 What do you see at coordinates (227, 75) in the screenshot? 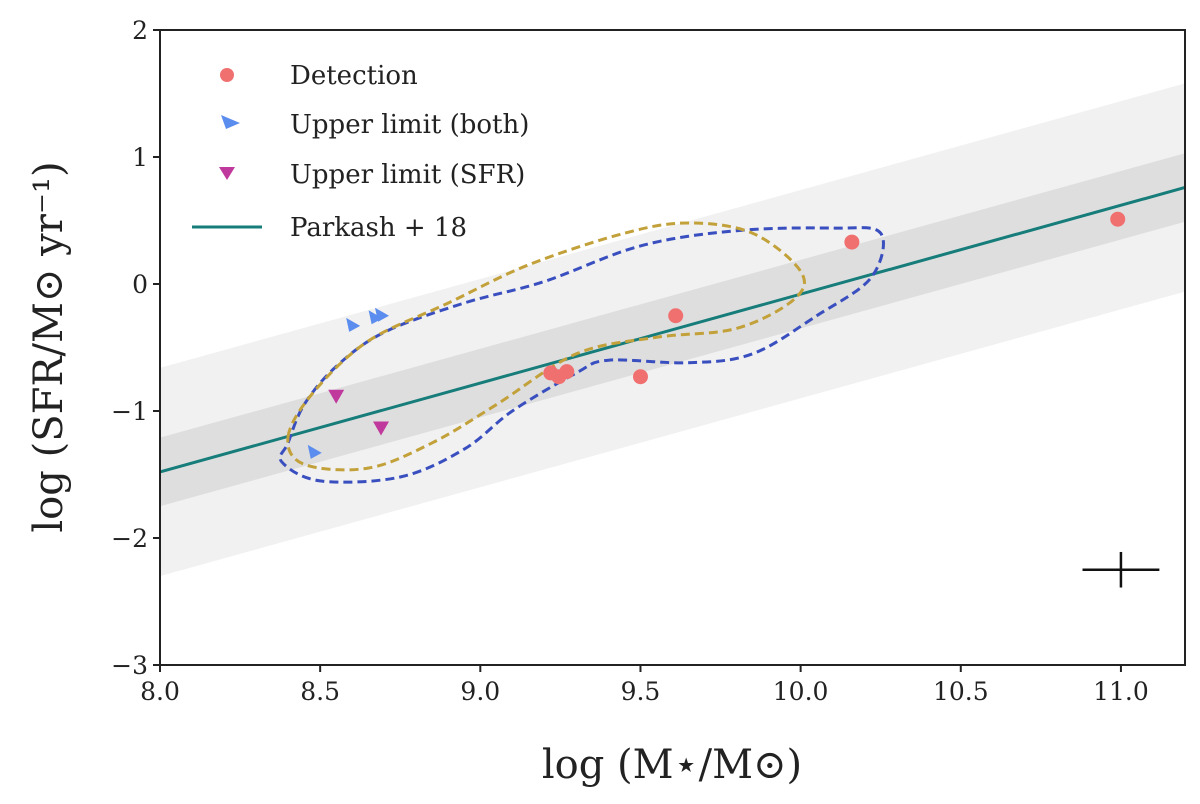
I see `legend-marker-detection` at bounding box center [227, 75].